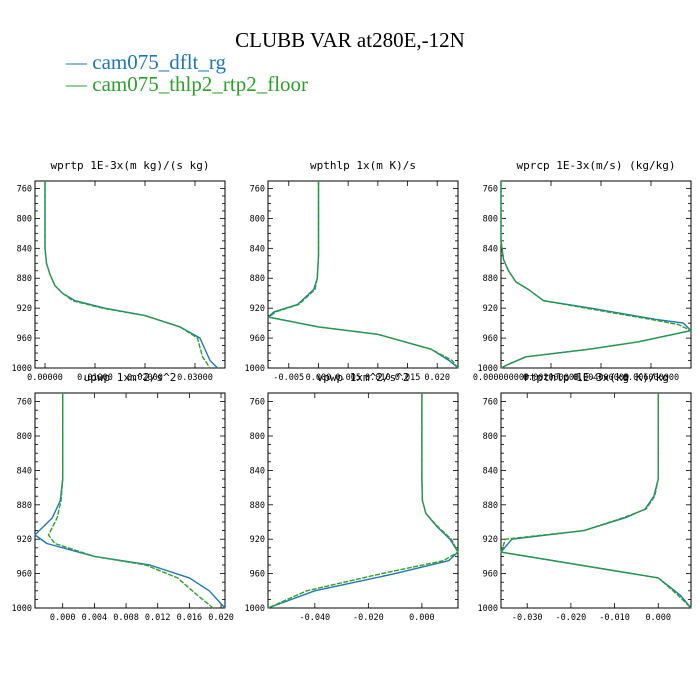  Describe the element at coordinates (221, 618) in the screenshot. I see `x-tick-label-upwp: 0.020` at that location.